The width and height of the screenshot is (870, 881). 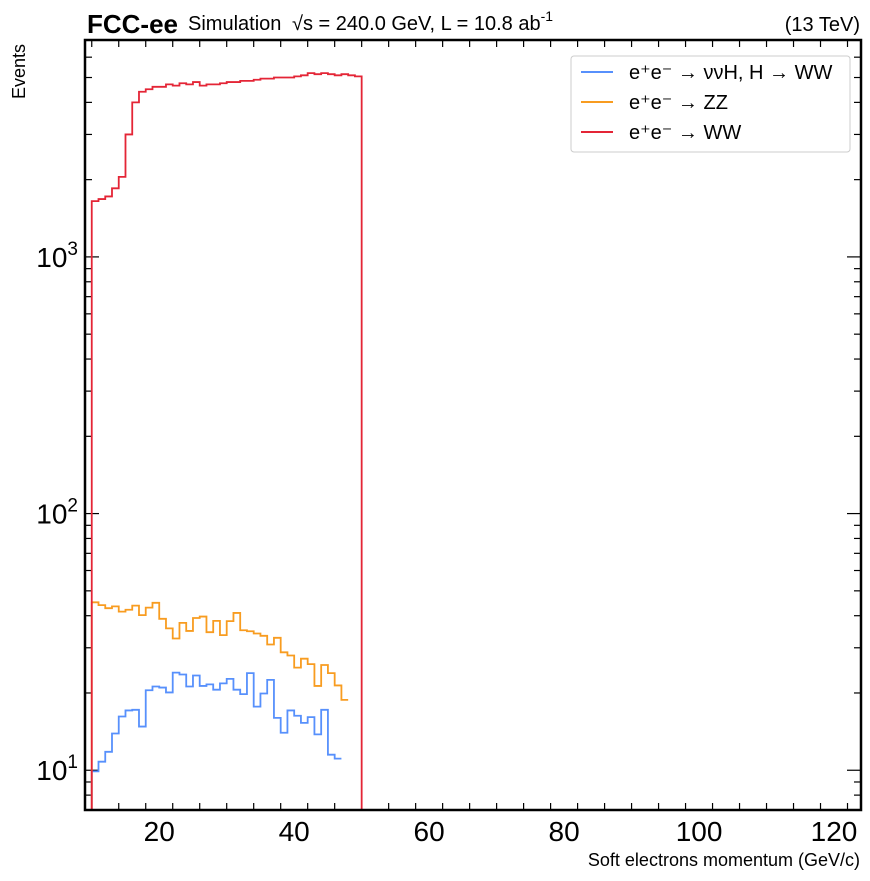 What do you see at coordinates (416, 24) in the screenshot?
I see `energy-lumi-text: √s = 240.0 GeV, L = 10.8 ab` at bounding box center [416, 24].